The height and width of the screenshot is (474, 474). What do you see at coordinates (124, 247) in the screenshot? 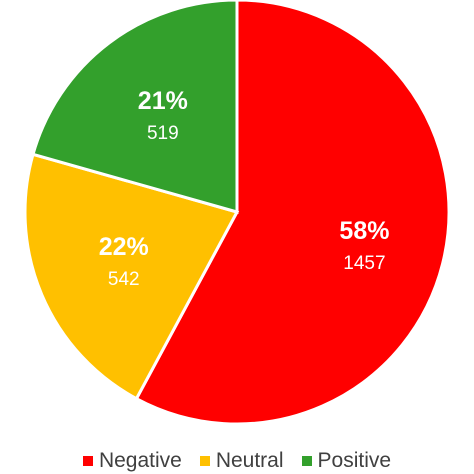
I see `percent-label-neutral: 22%` at bounding box center [124, 247].